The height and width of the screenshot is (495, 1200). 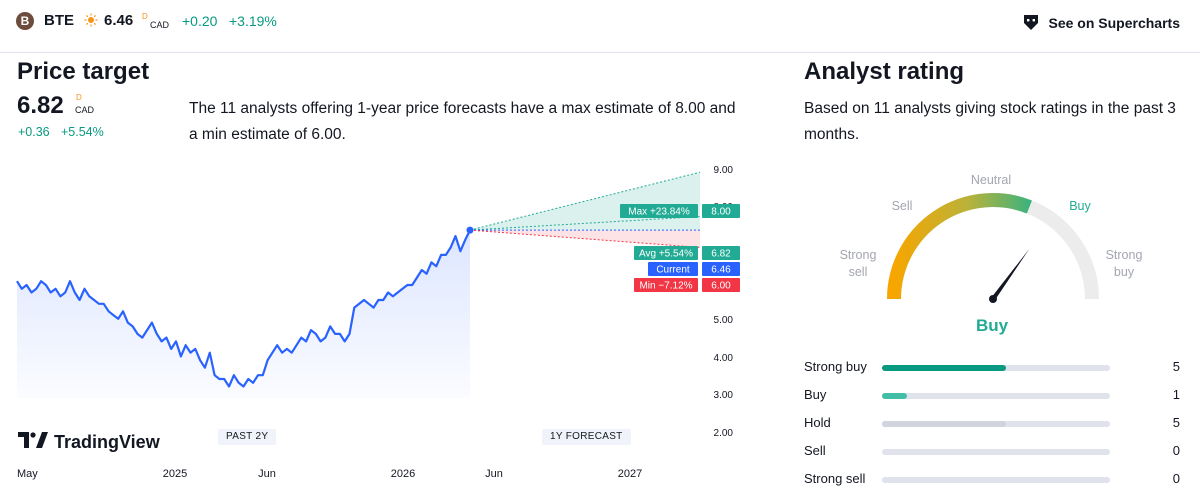 I want to click on x-tick-label: 2025, so click(x=175, y=474).